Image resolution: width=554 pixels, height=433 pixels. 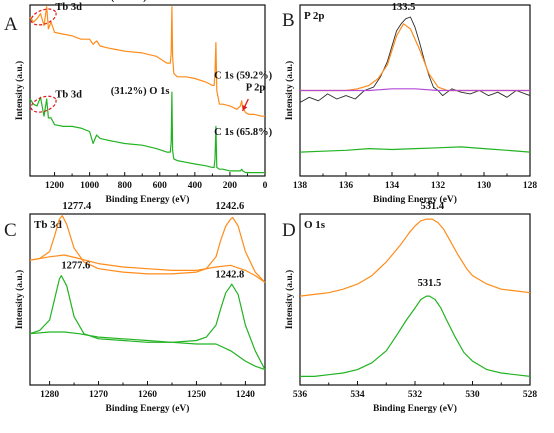 What do you see at coordinates (392, 186) in the screenshot?
I see `x-tick-label-b: 134` at bounding box center [392, 186].